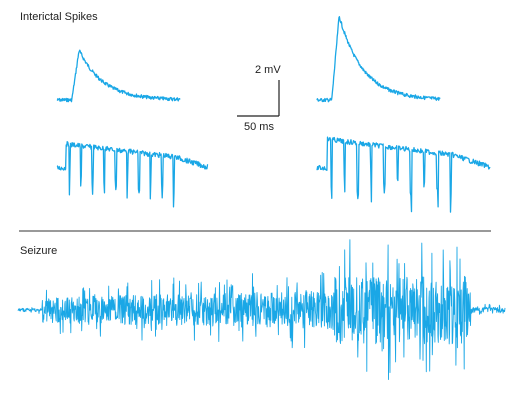 The image size is (517, 406). Describe the element at coordinates (39, 251) in the screenshot. I see `seizure-title: Seizure` at that location.